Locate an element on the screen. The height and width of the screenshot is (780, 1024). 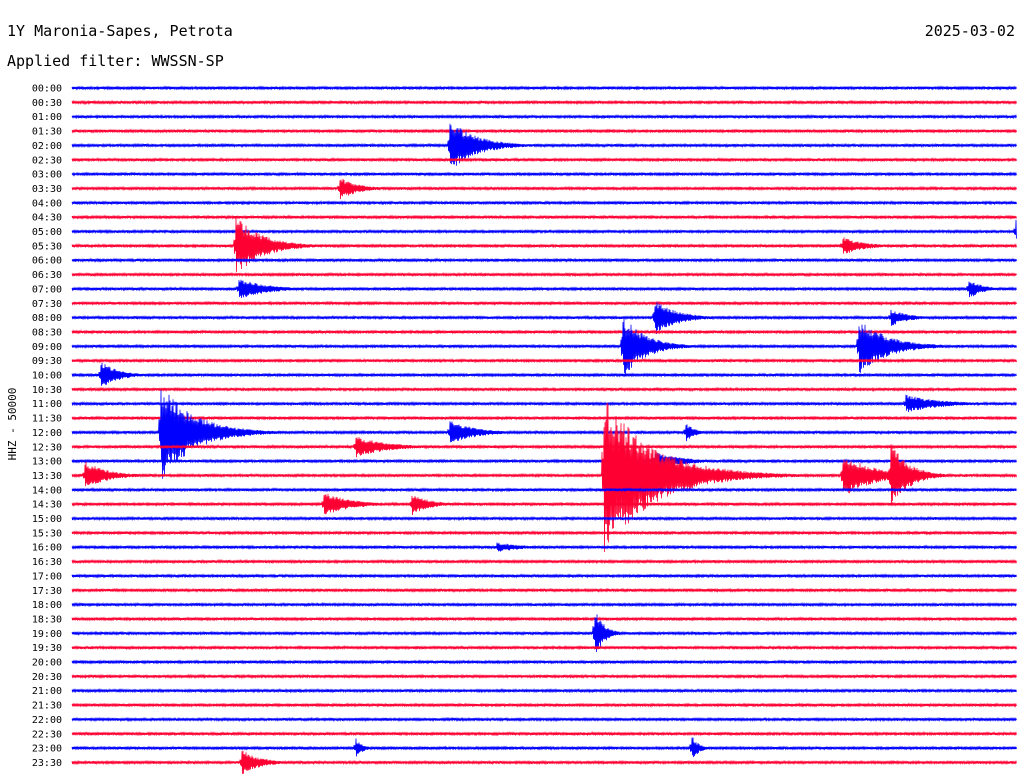
filter-label: Applied filter: WWSSN-SP is located at coordinates (115, 61).